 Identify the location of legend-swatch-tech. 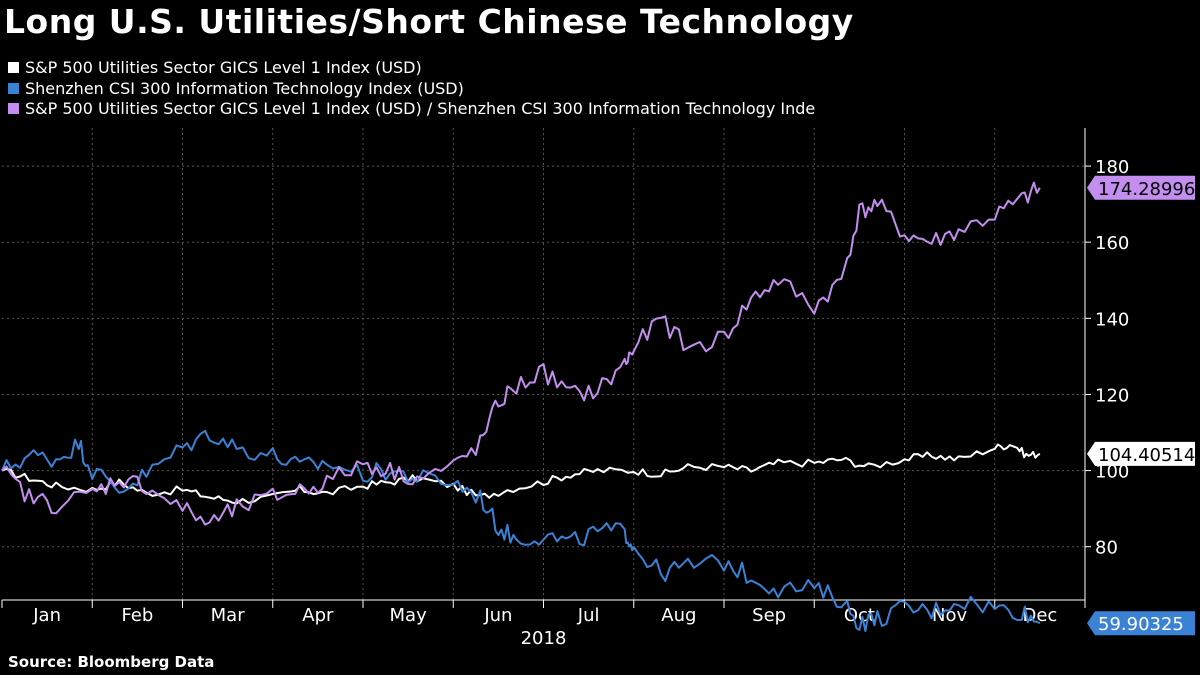
(13, 88).